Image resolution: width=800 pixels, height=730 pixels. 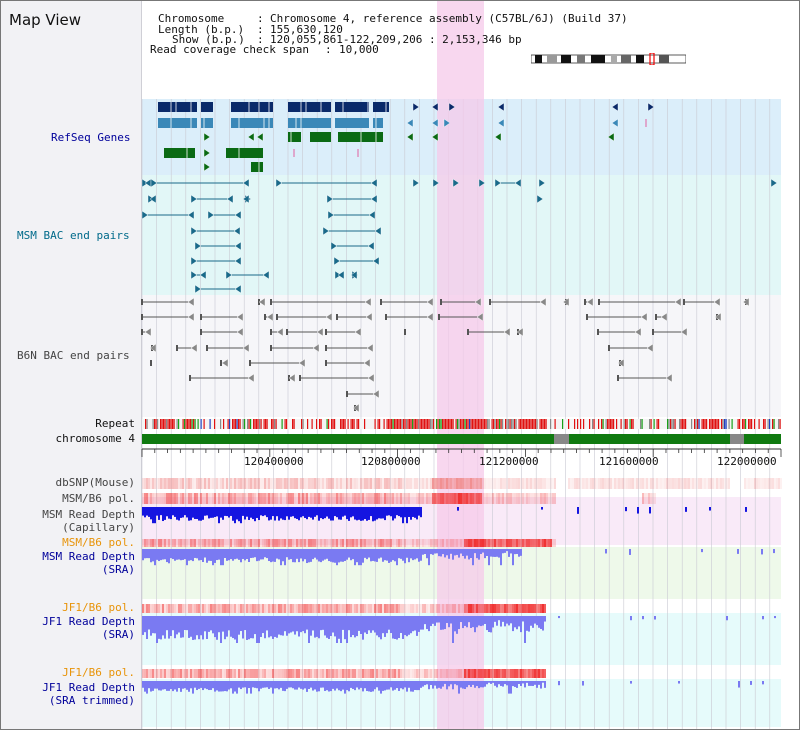 I want to click on gene-exon-block, so click(x=179, y=153).